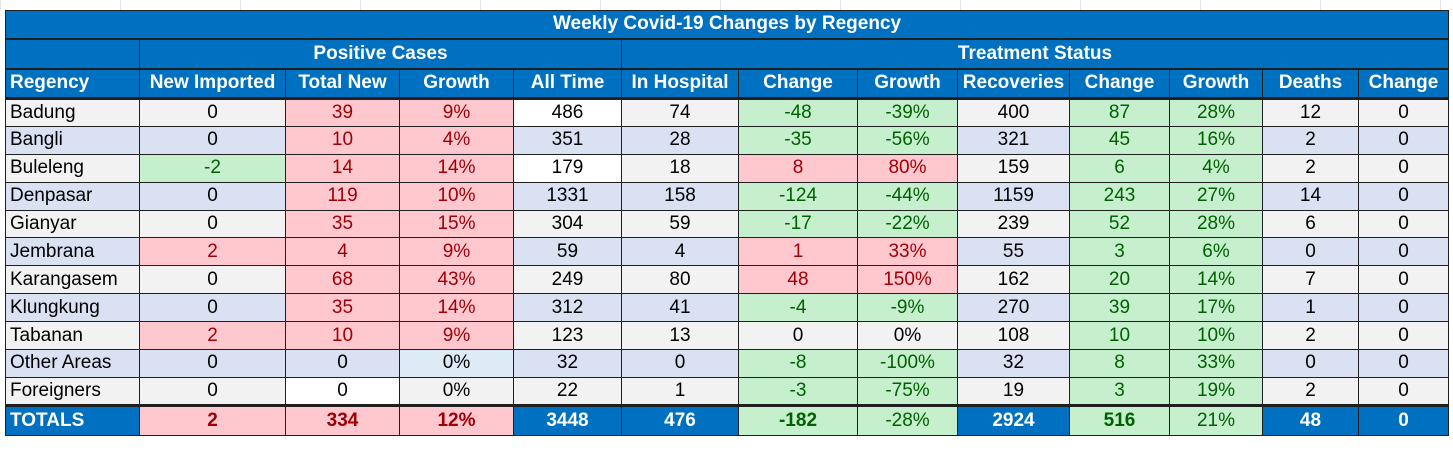  I want to click on header-hospital-growth: Growth, so click(907, 84).